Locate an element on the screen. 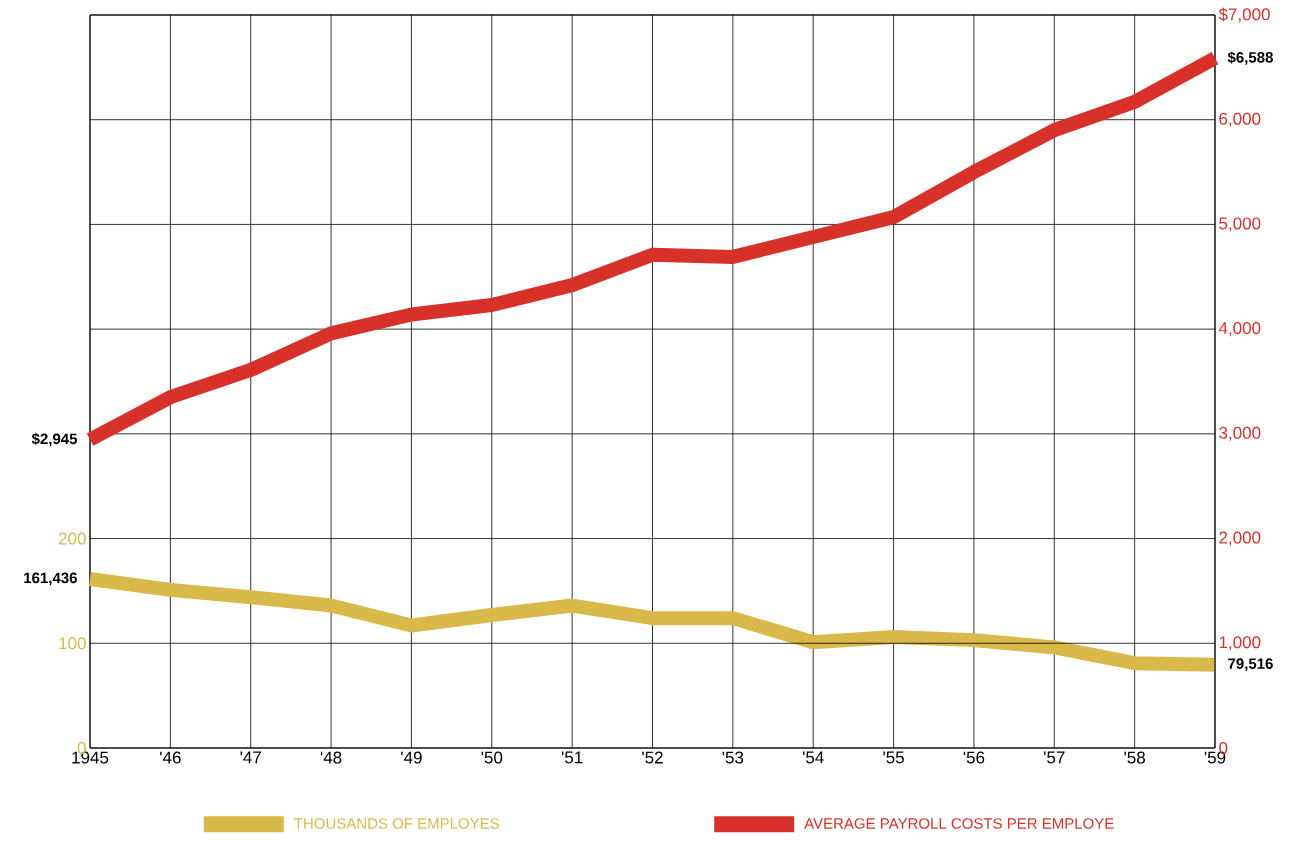 The width and height of the screenshot is (1308, 842). annotation: 79,516 is located at coordinates (1250, 665).